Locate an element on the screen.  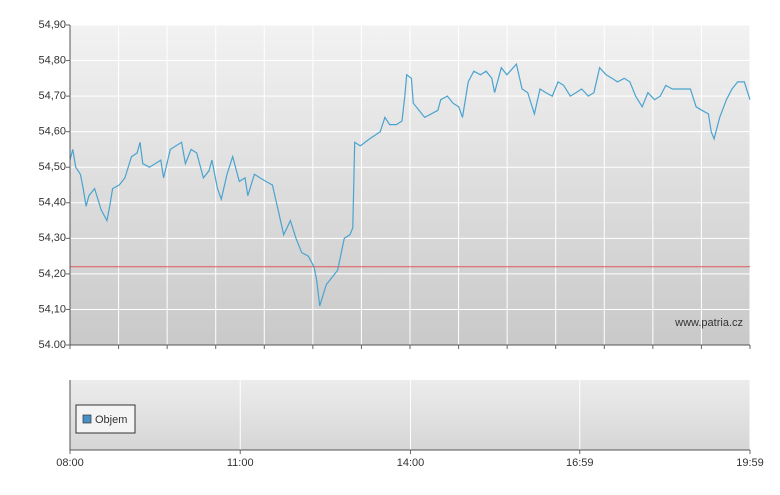
y-tick-label: 54,30 is located at coordinates (52, 238).